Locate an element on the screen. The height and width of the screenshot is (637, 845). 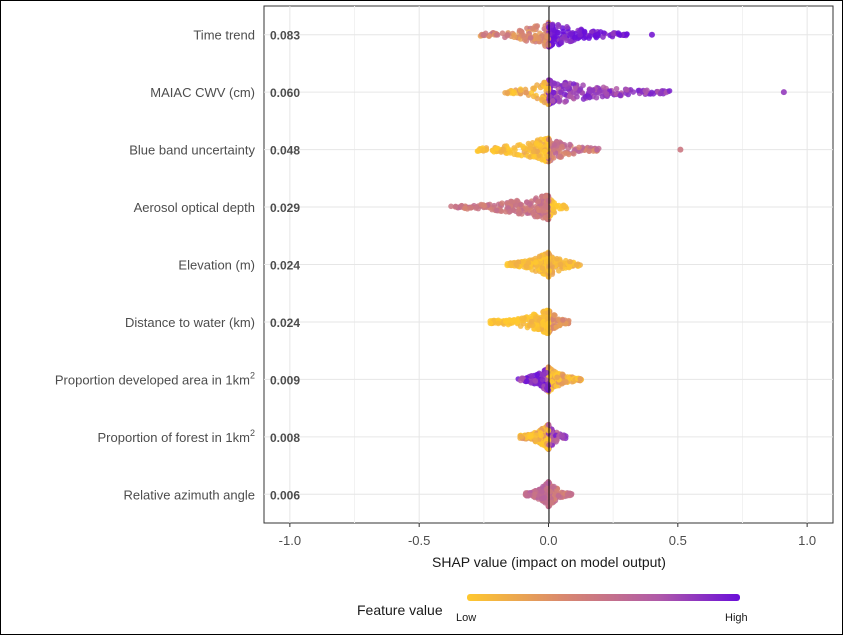
mean-shap-value: 0.029 is located at coordinates (285, 208).